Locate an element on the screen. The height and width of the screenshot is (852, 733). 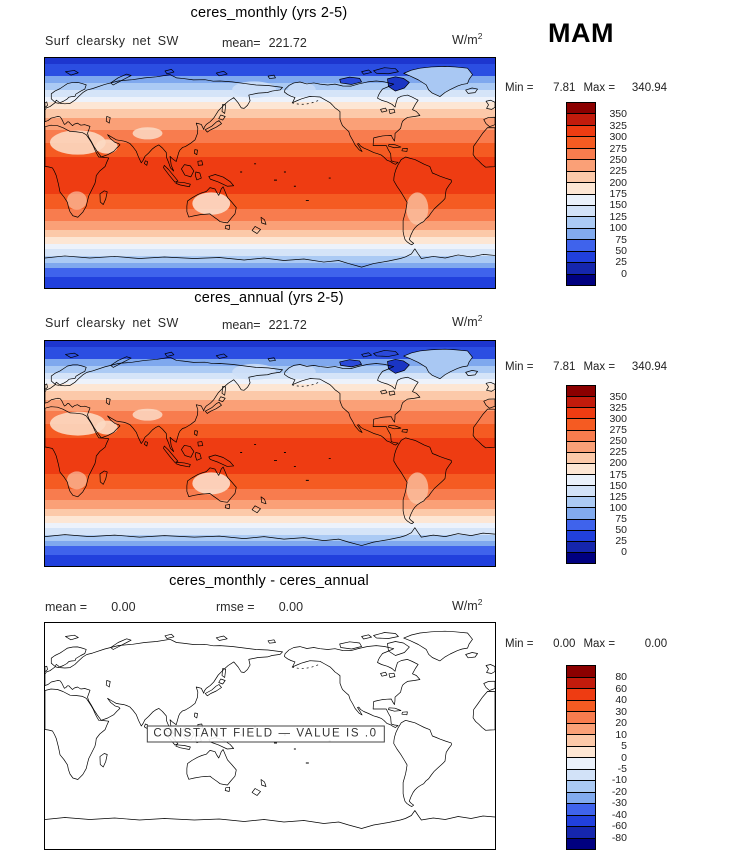
panel3-mean-label: mean = is located at coordinates (66, 607).